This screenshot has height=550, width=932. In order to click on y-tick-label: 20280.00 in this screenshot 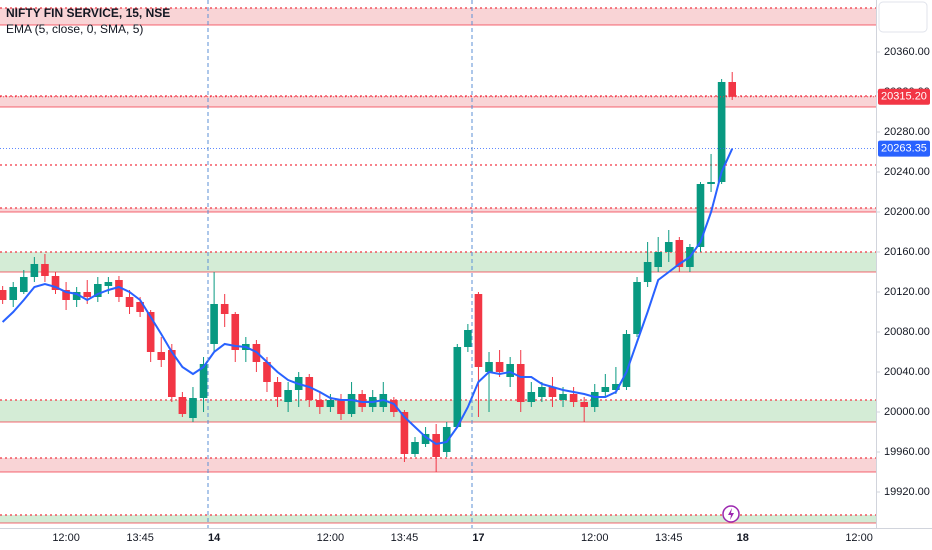, I will do `click(907, 132)`.